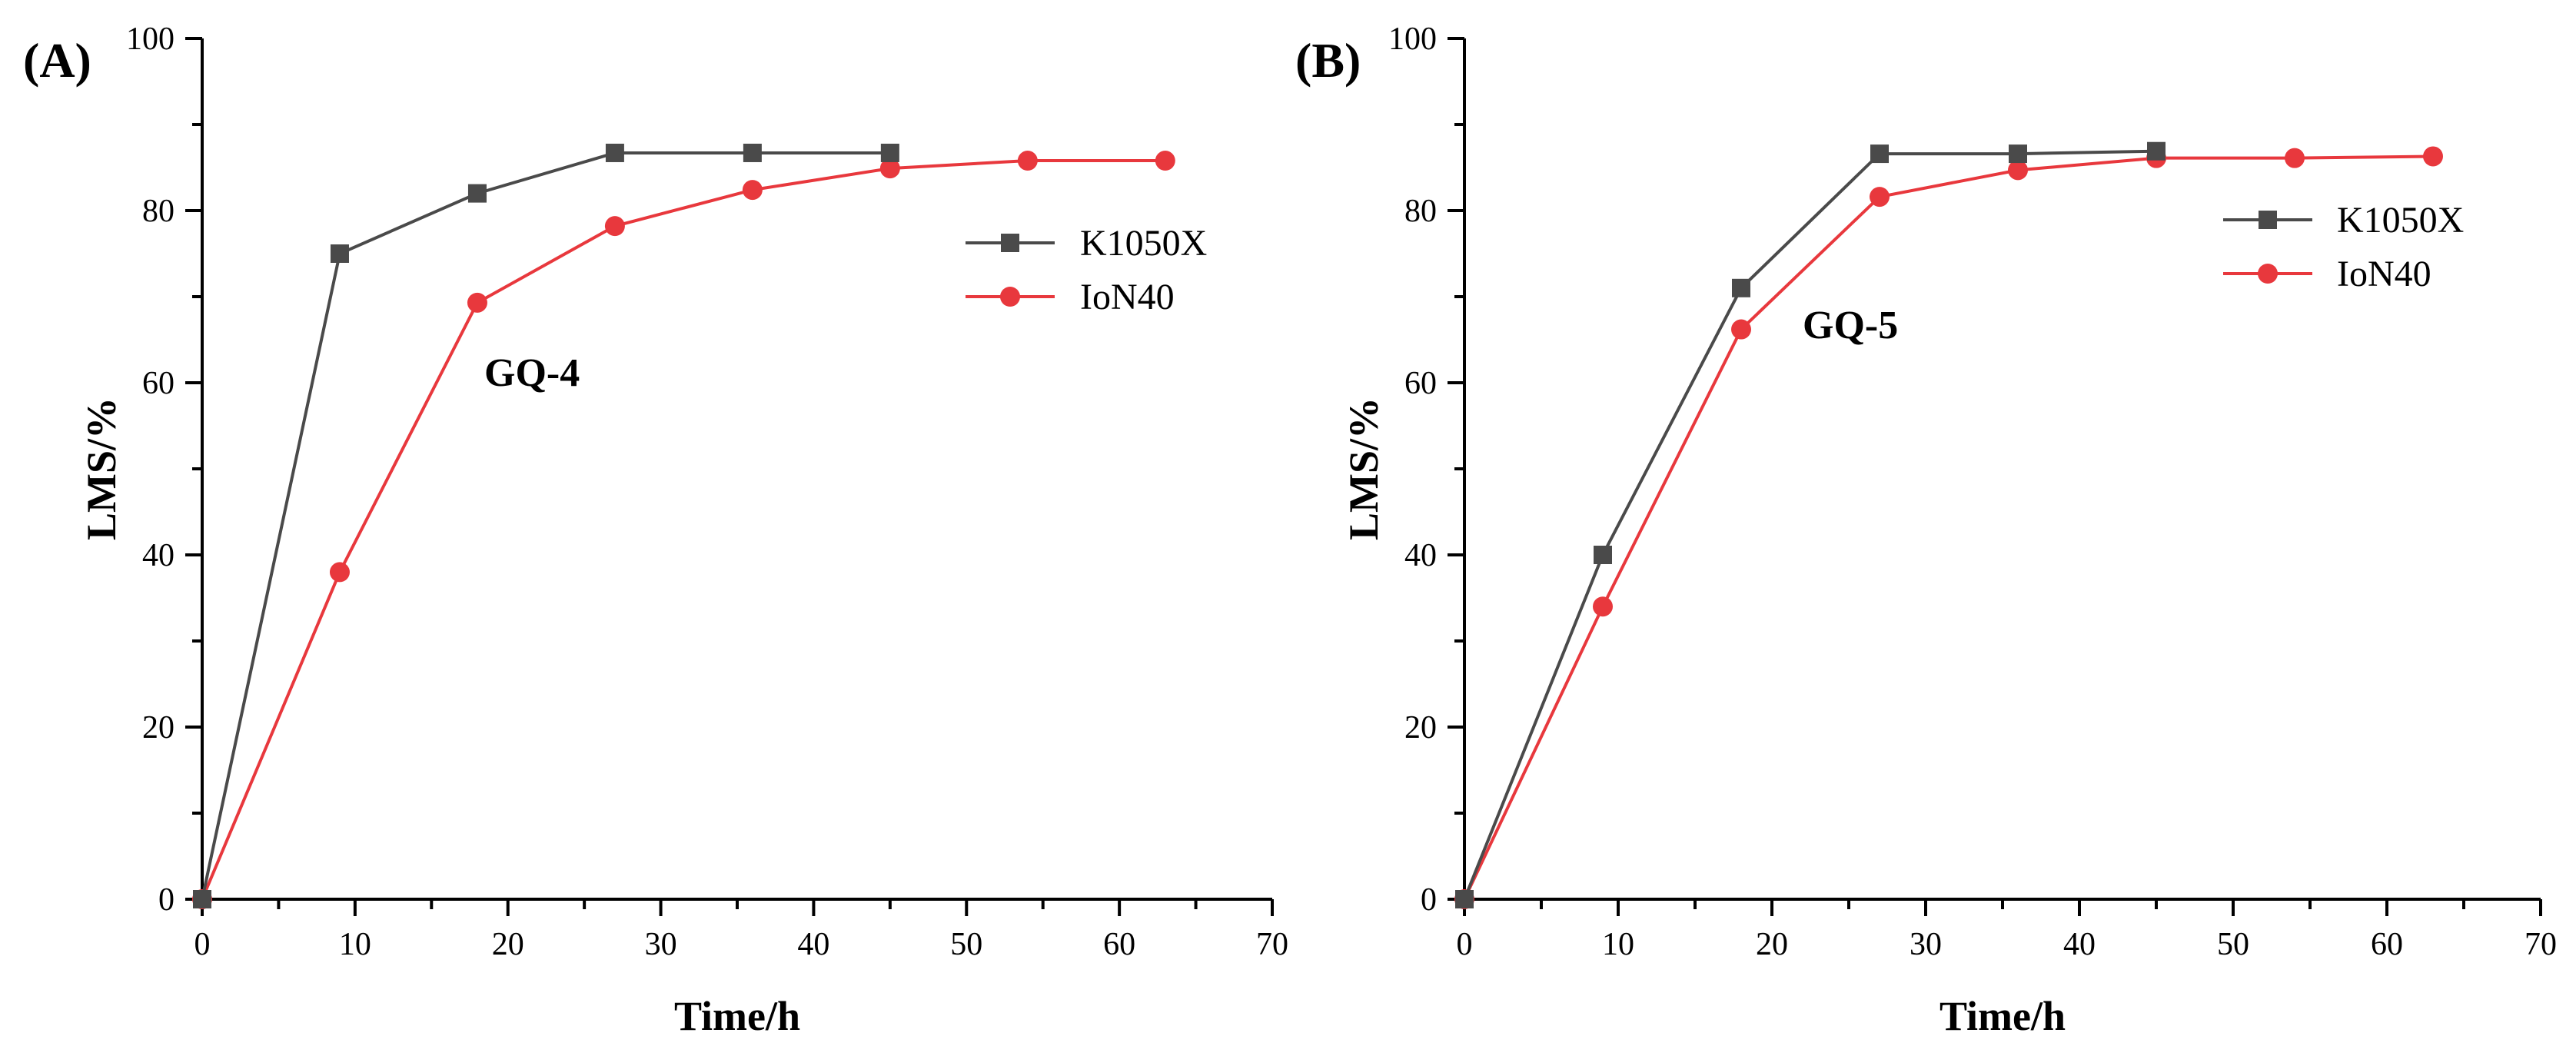  I want to click on panel-label-b: (B), so click(1328, 60).